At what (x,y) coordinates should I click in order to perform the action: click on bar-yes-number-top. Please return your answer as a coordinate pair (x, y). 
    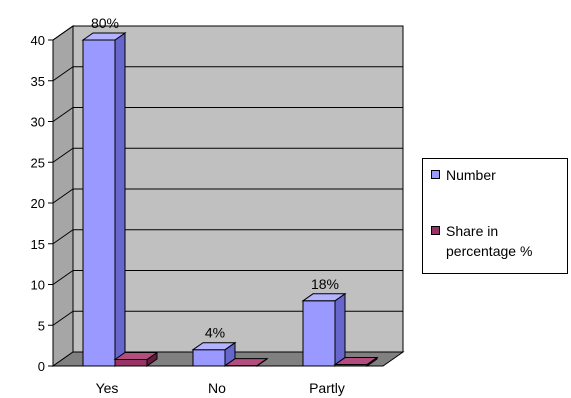
    Looking at the image, I should click on (104, 36).